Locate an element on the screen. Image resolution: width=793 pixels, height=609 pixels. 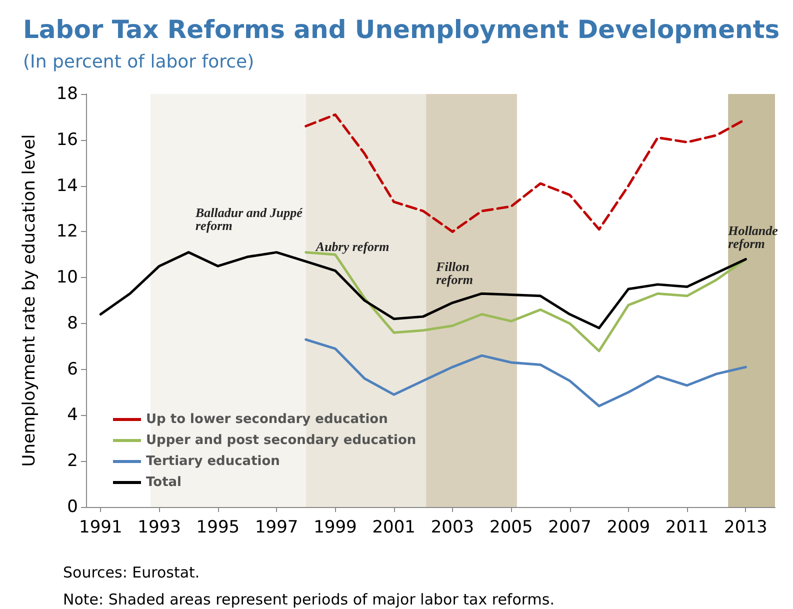
y-tick-label: 2 is located at coordinates (72, 461).